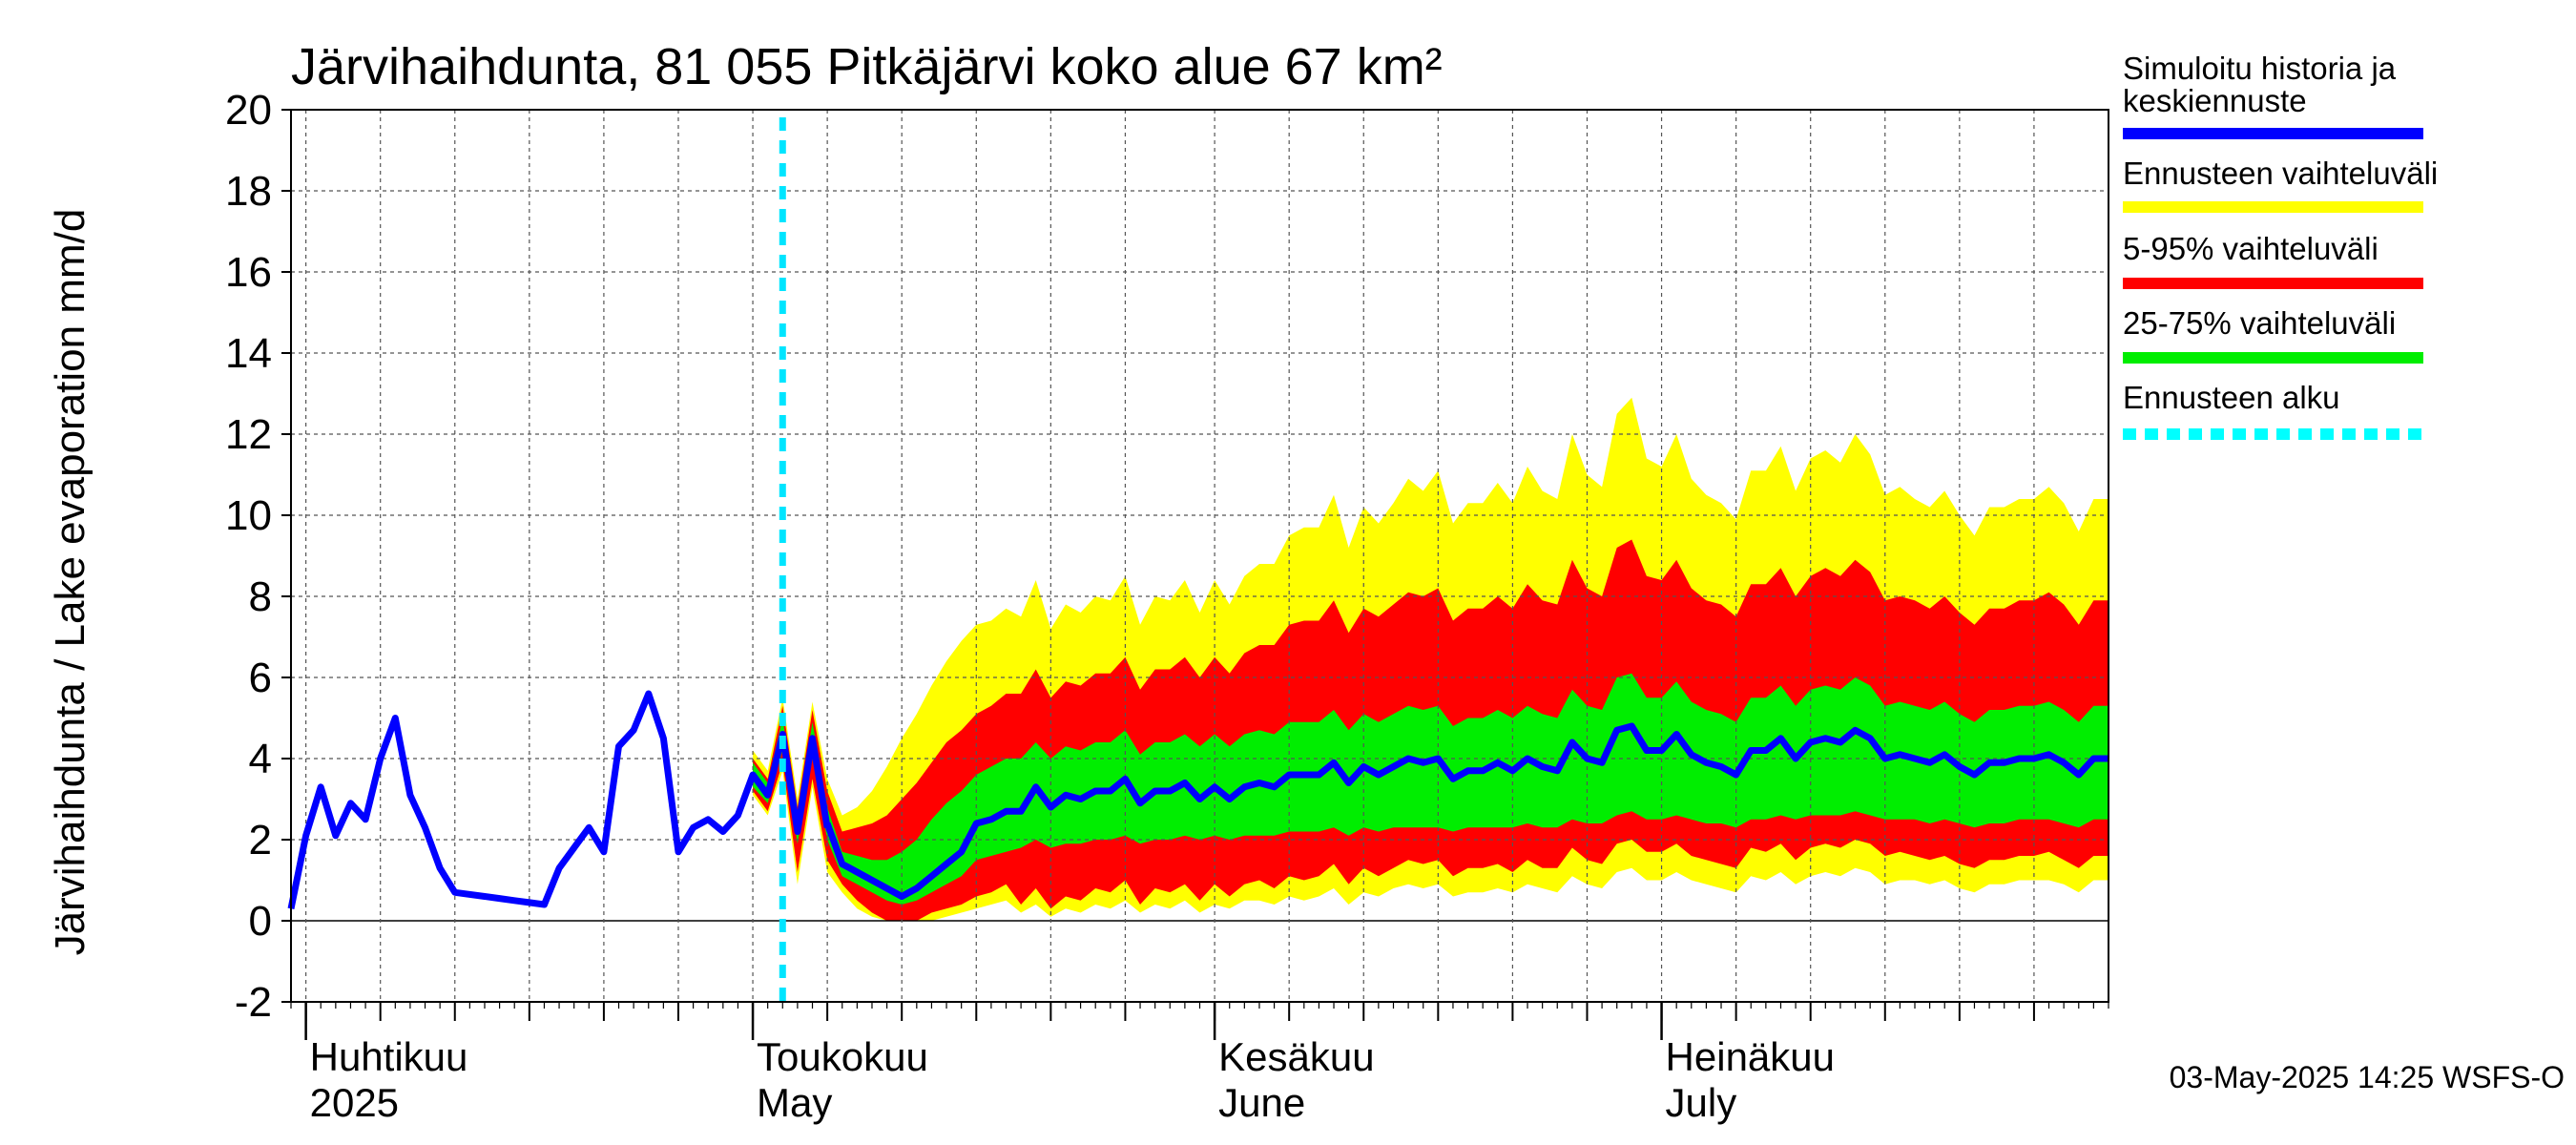  I want to click on y-tick-label: 14, so click(248, 353).